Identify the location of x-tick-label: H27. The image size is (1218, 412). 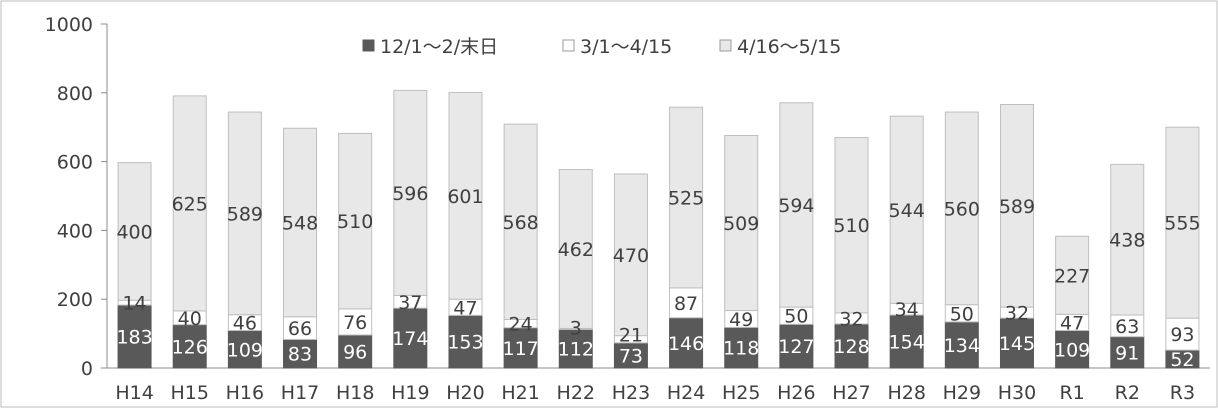
(851, 393).